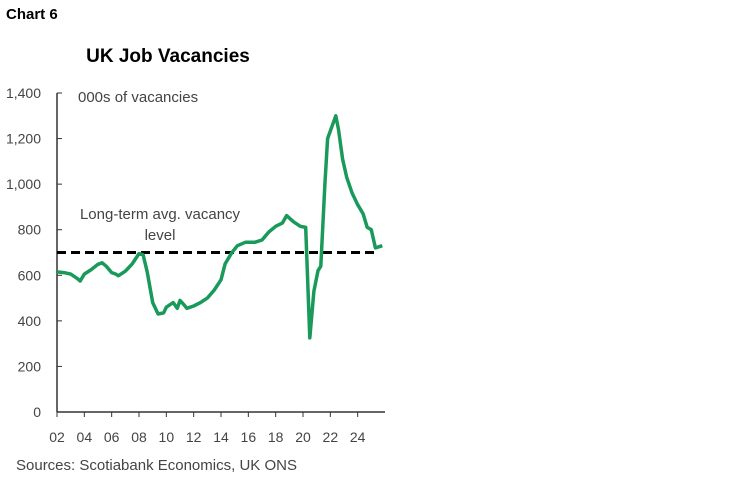 The image size is (749, 482). I want to click on y-tick-label: 400, so click(30, 321).